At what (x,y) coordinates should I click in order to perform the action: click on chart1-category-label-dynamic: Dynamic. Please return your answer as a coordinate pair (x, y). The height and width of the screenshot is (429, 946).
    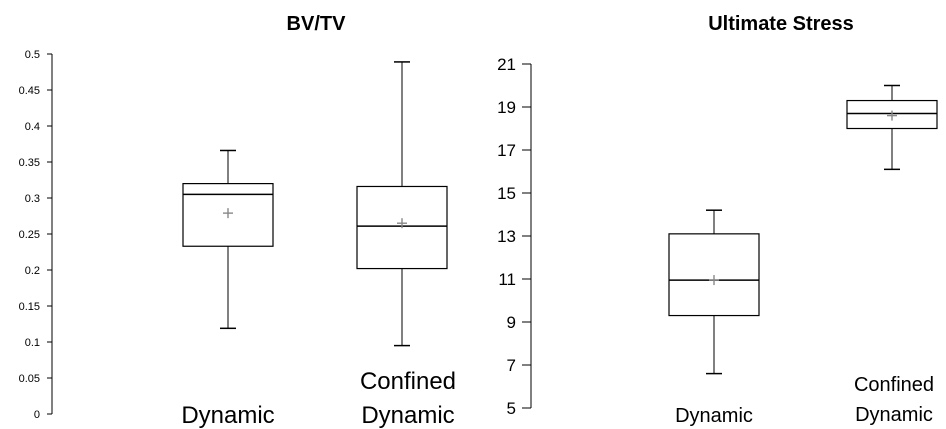
    Looking at the image, I should click on (227, 415).